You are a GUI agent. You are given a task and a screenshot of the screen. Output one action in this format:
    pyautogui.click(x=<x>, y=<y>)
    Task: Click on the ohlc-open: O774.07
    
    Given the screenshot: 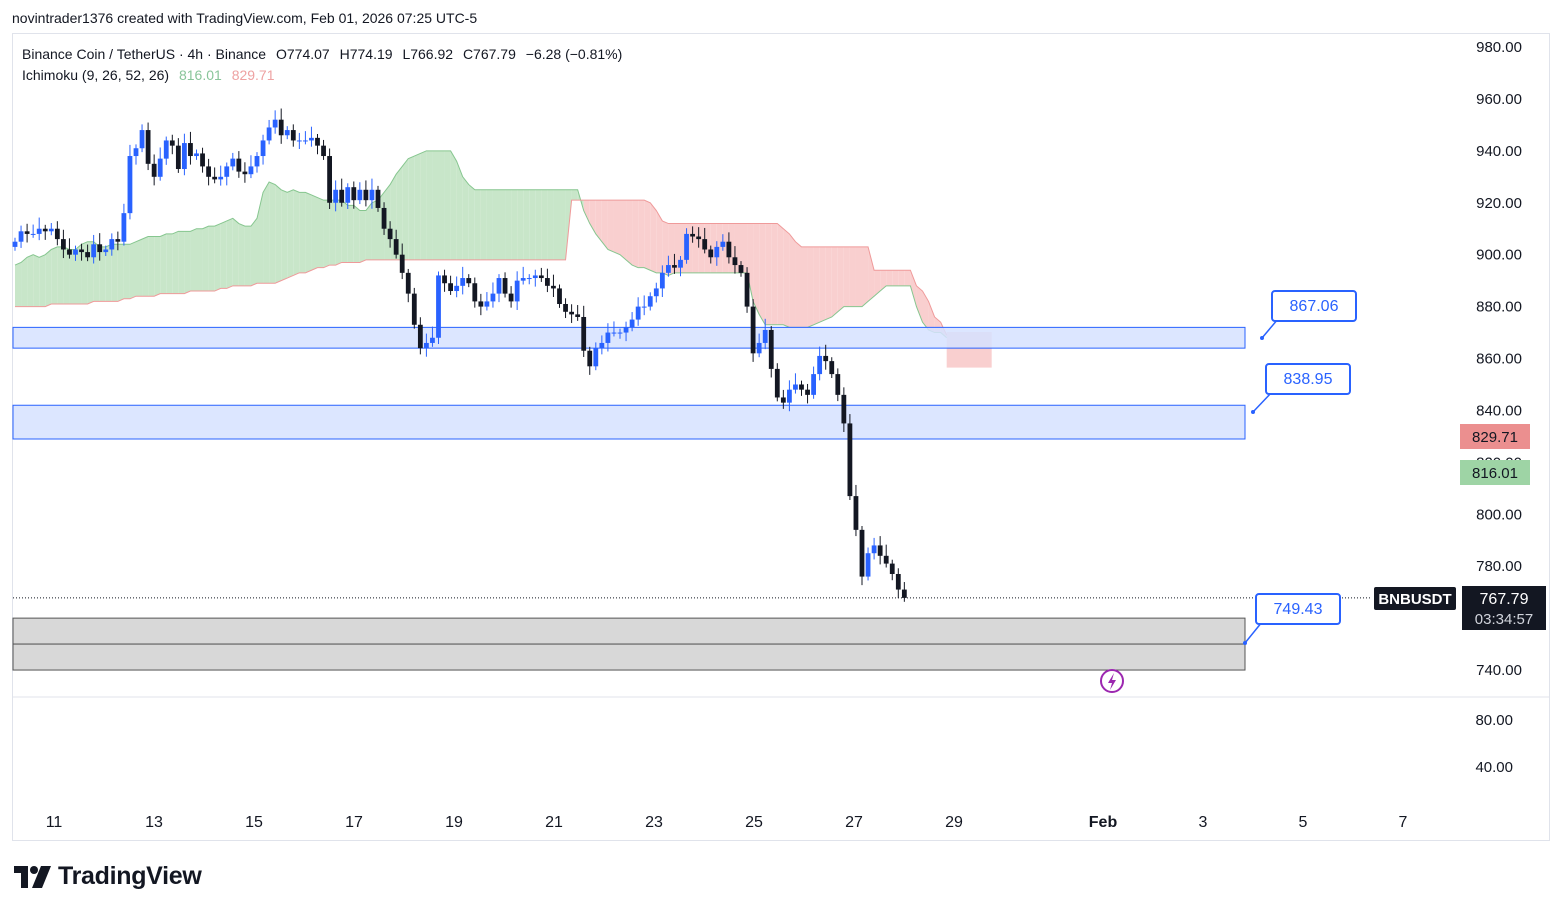 What is the action you would take?
    pyautogui.click(x=303, y=54)
    